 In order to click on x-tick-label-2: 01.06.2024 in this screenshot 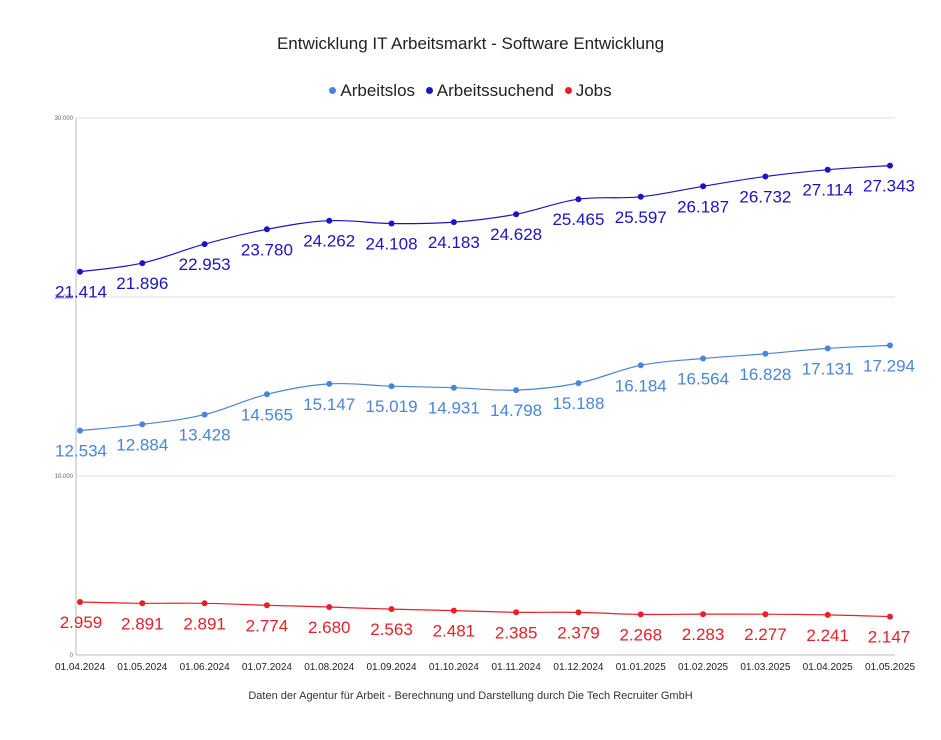, I will do `click(205, 667)`.